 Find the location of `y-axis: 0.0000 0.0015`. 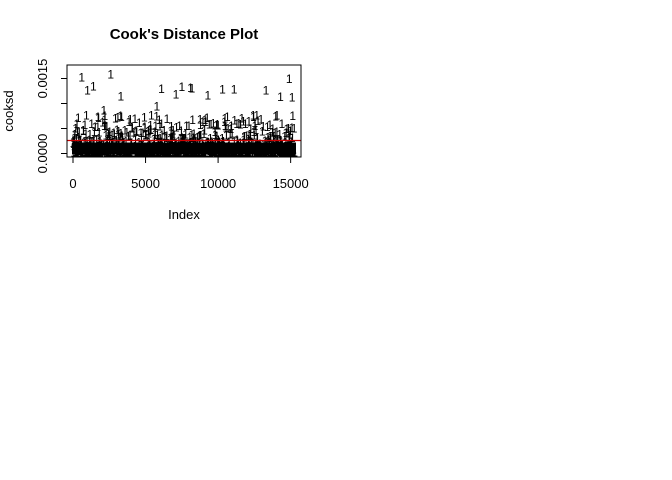

y-axis: 0.0000 0.0015 is located at coordinates (51, 116).